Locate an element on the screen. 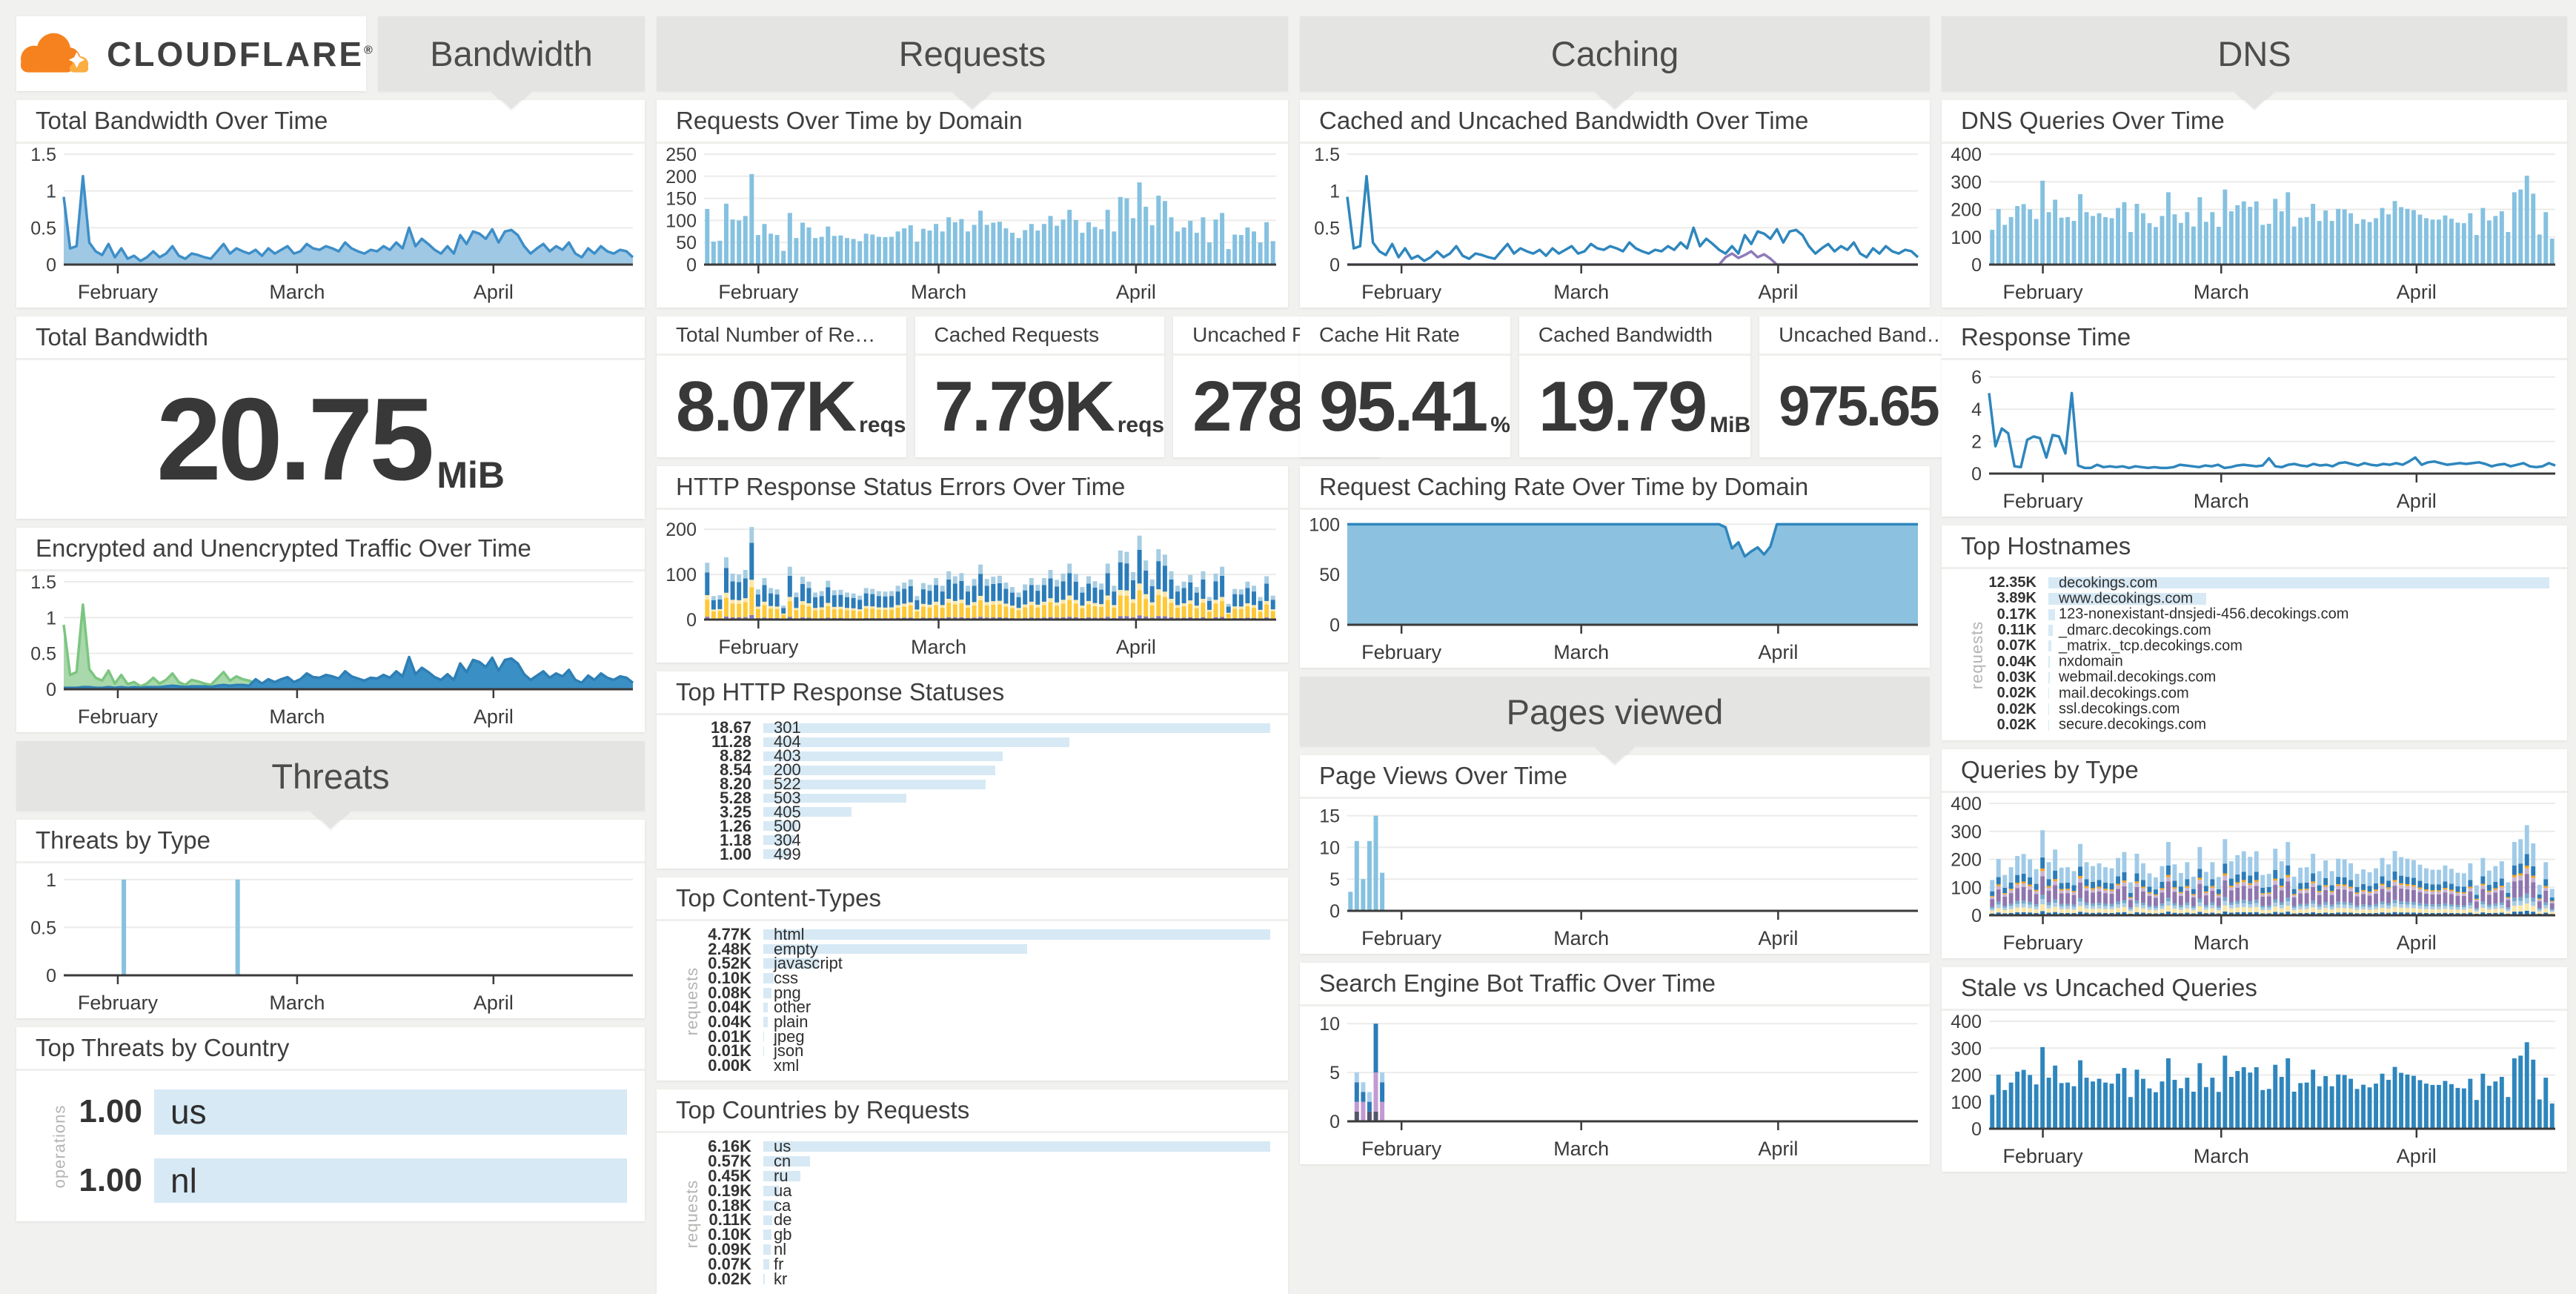 This screenshot has height=1294, width=2576. svg-text: 4 is located at coordinates (1976, 409).